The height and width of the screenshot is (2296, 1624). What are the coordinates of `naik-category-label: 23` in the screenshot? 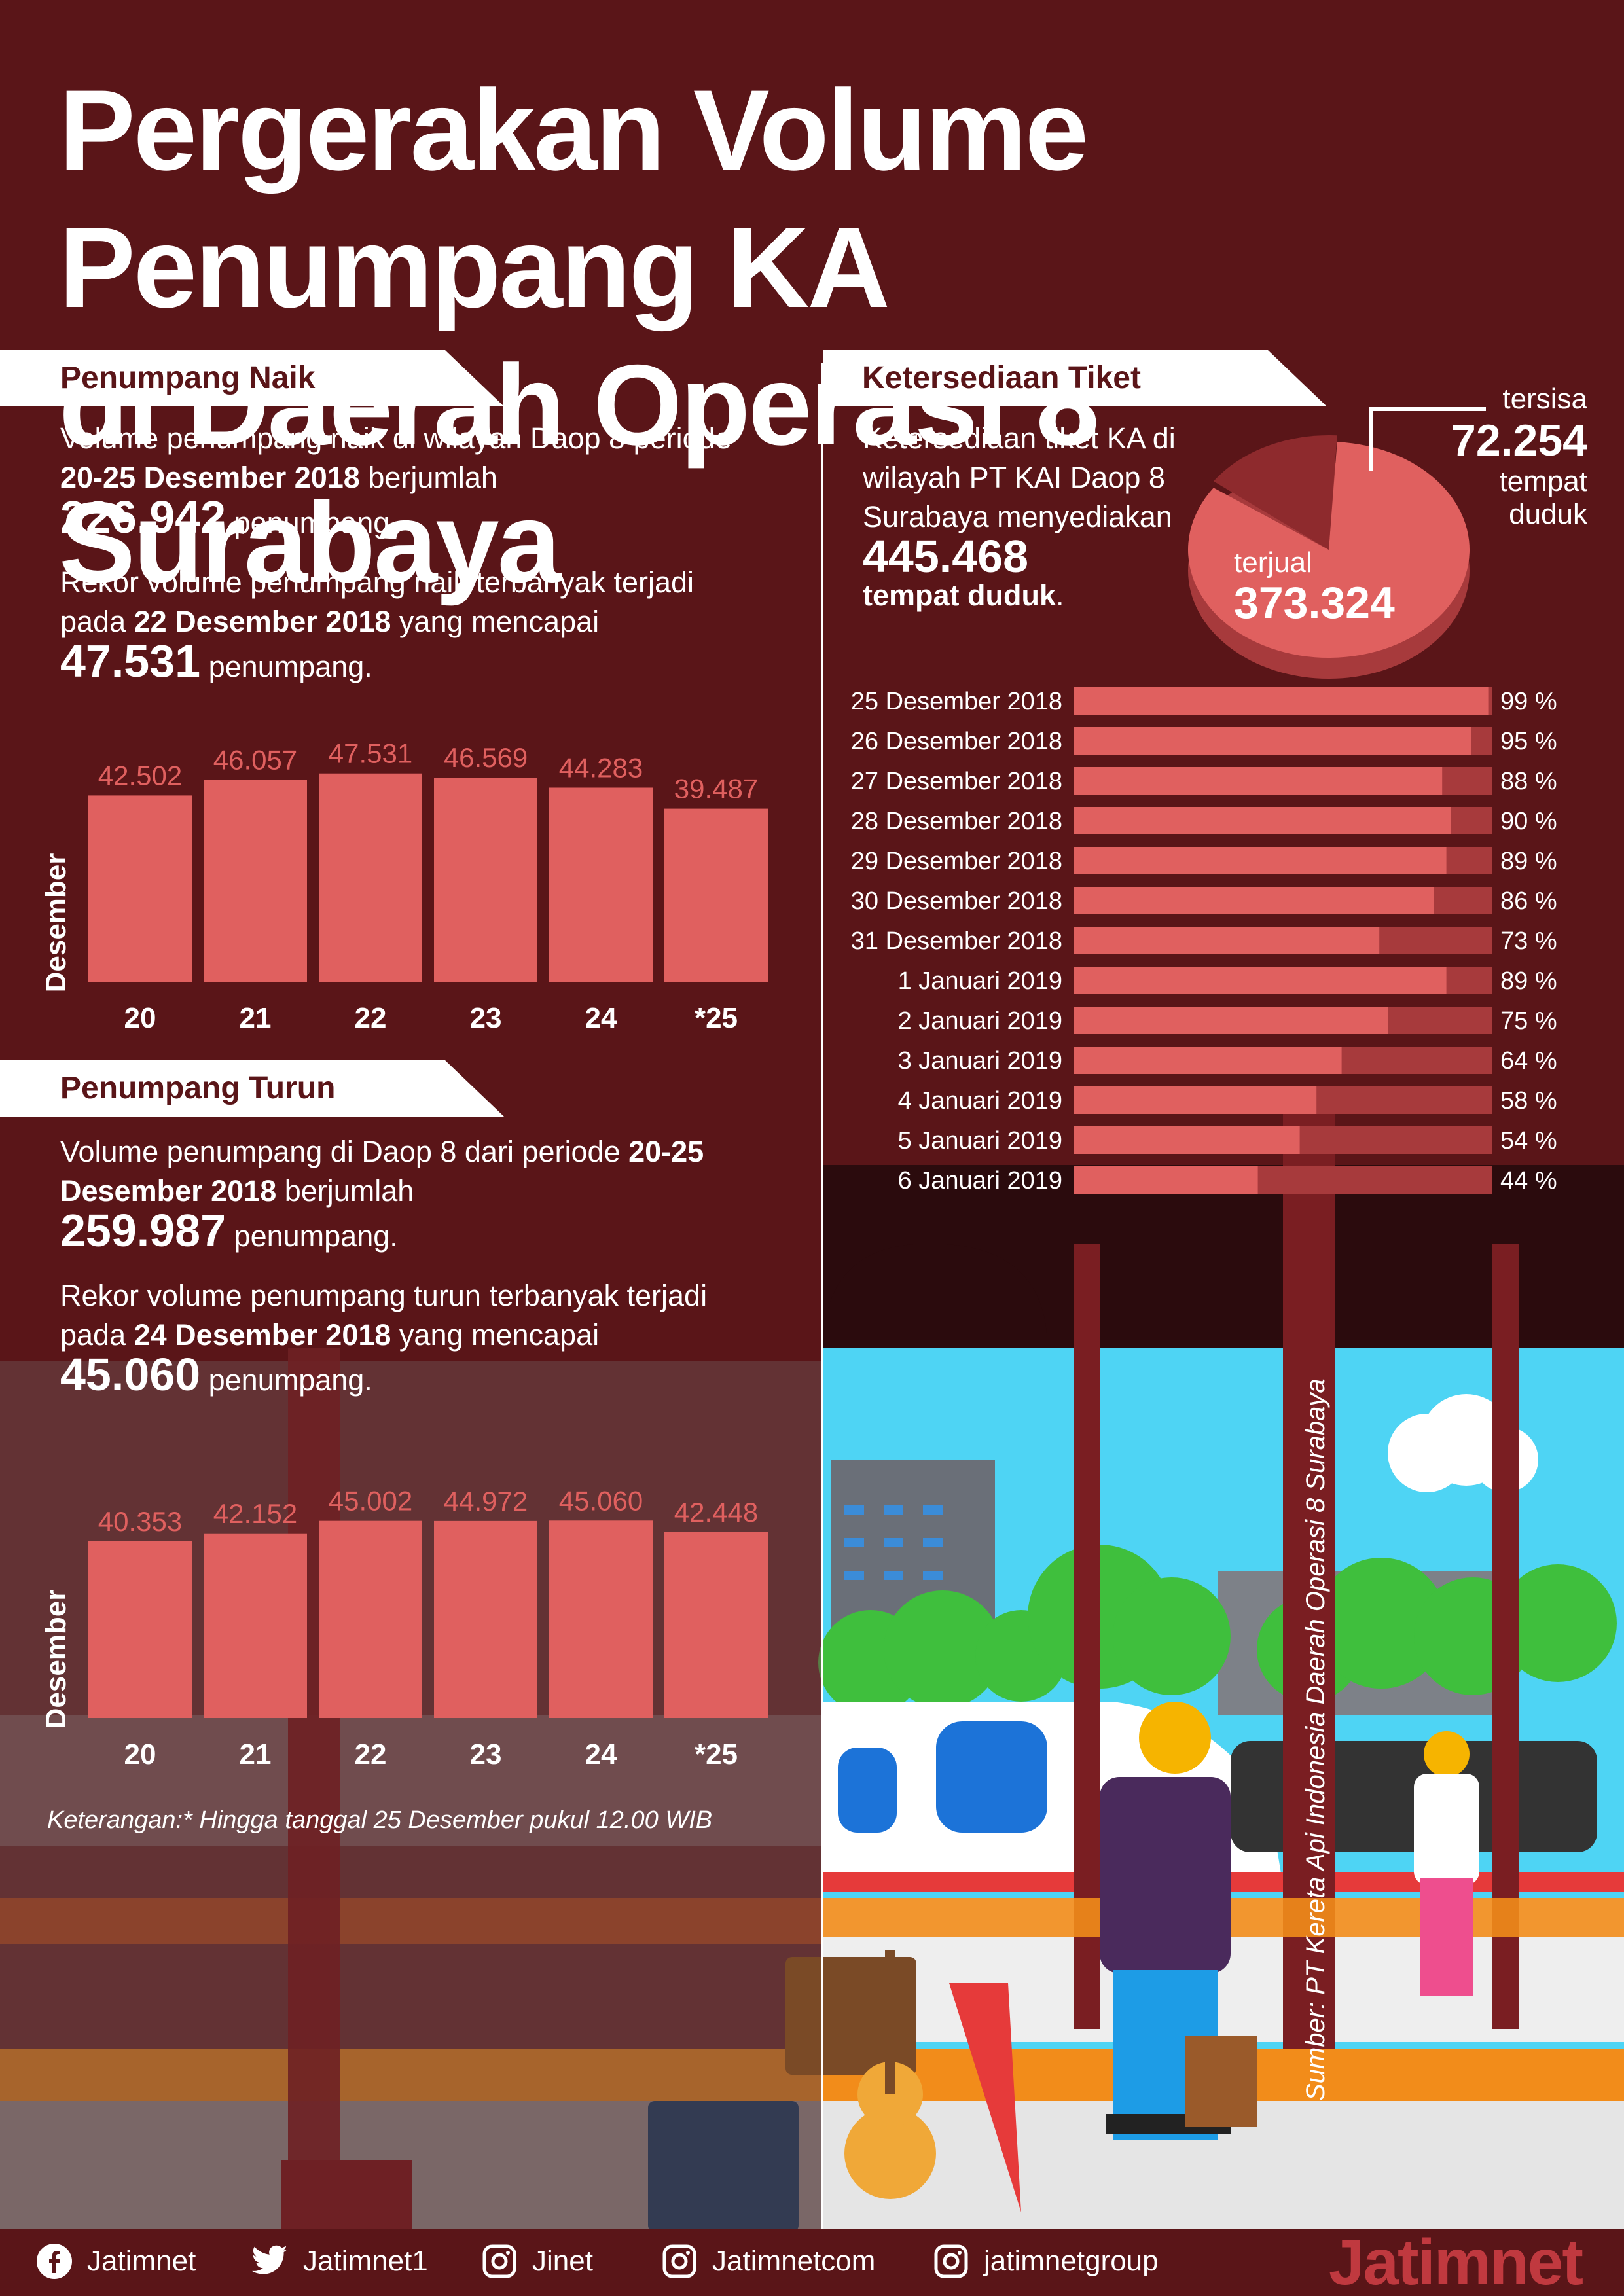 It's located at (486, 1018).